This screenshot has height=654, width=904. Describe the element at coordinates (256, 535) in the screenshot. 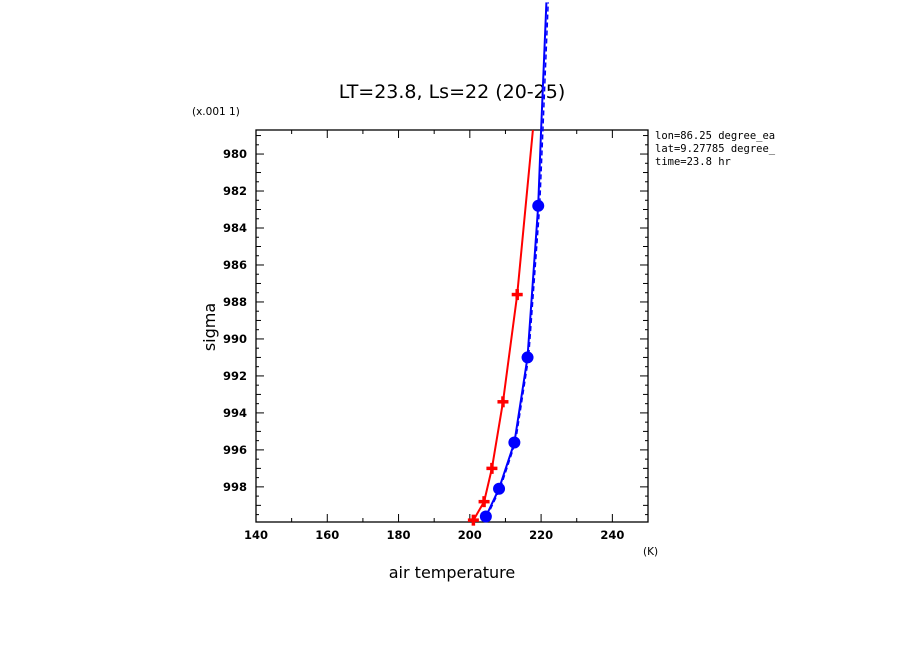

I see `x-tick-label: 140` at that location.